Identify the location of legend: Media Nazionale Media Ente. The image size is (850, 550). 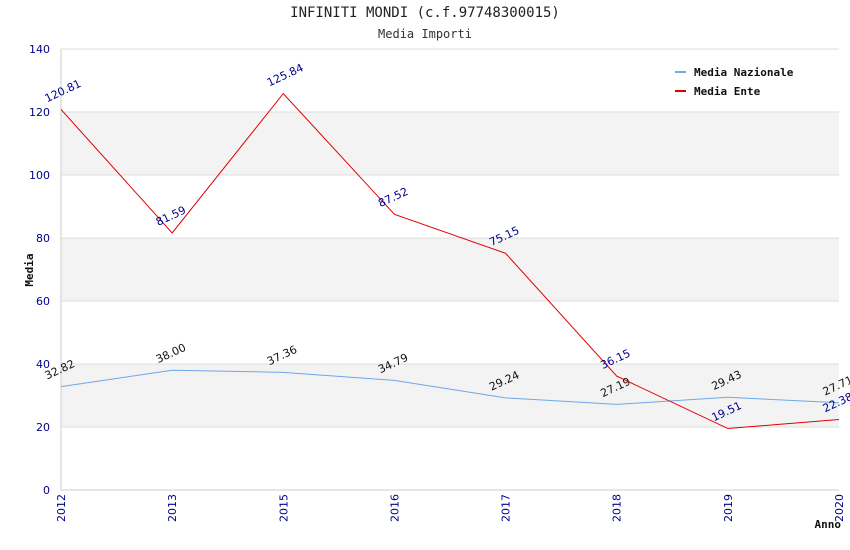
(734, 82).